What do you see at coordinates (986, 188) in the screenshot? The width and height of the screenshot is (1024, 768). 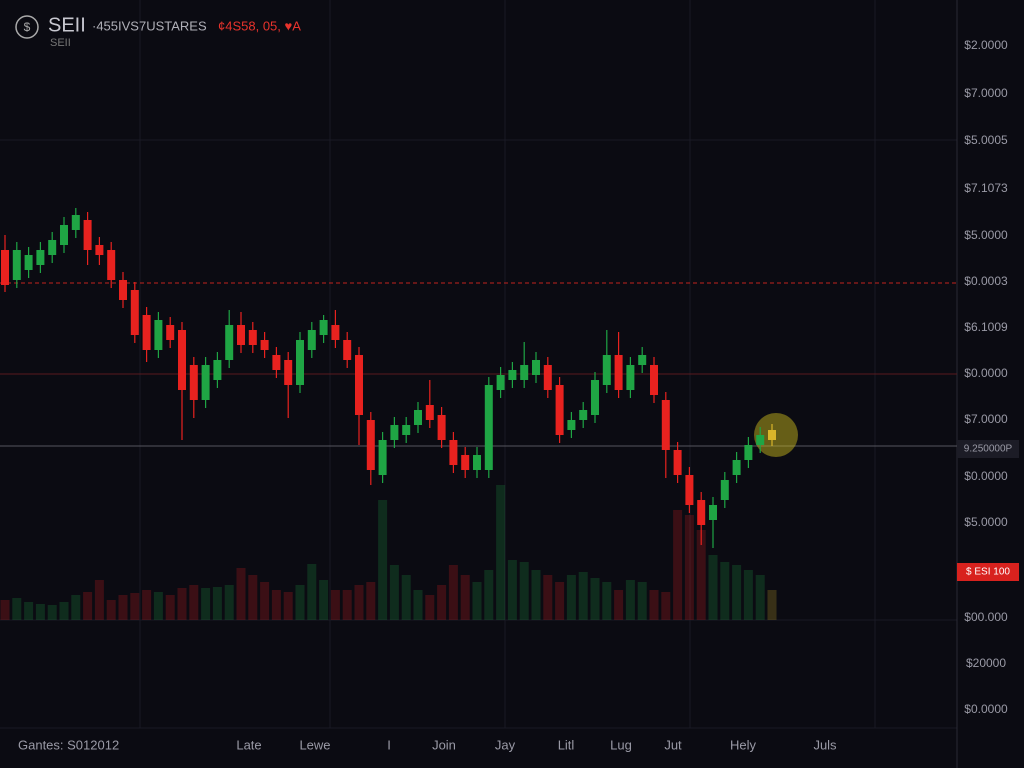 I see `price-label: $7.1073` at bounding box center [986, 188].